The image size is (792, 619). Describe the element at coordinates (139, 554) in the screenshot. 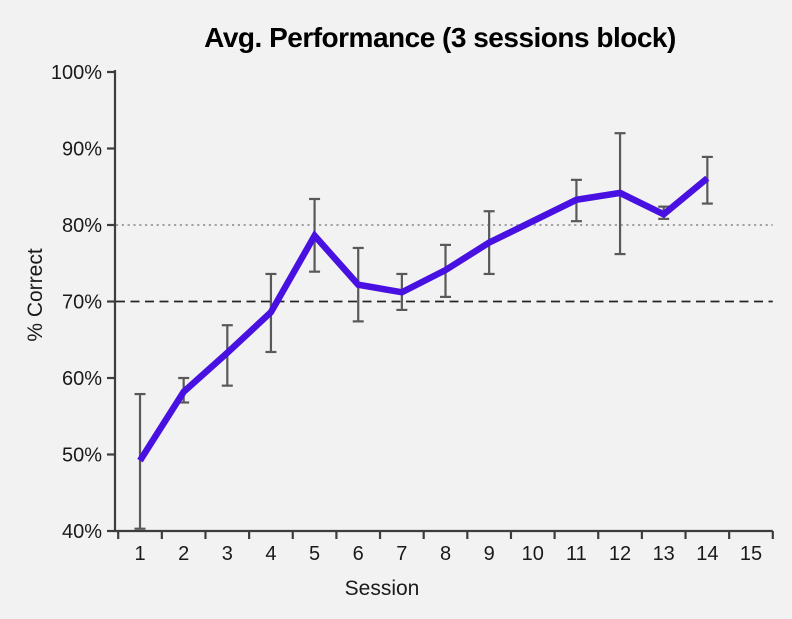

I see `x-tick-label: 1` at that location.